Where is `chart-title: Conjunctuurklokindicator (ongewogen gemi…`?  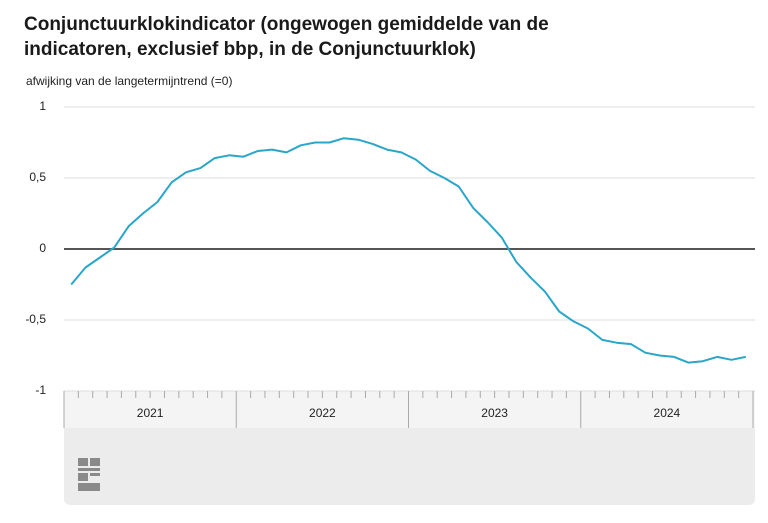 chart-title: Conjunctuurklokindicator (ongewogen gemi… is located at coordinates (286, 37).